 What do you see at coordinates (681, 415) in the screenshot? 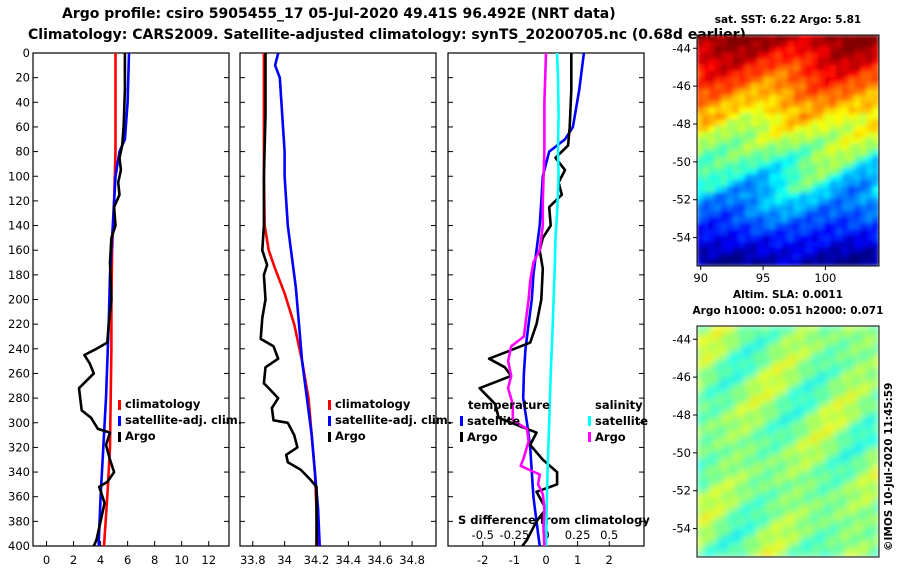
I see `map-y-tick-label: -48` at bounding box center [681, 415].